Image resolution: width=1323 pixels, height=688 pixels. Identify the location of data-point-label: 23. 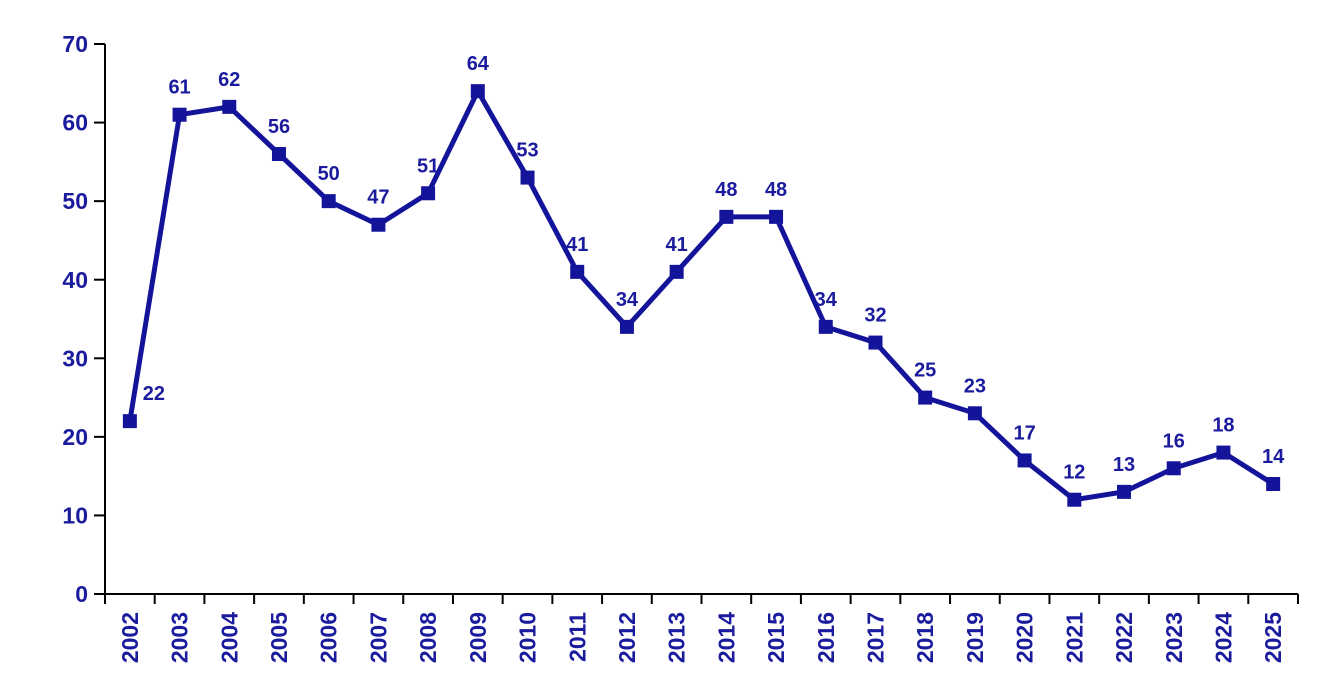
(975, 386).